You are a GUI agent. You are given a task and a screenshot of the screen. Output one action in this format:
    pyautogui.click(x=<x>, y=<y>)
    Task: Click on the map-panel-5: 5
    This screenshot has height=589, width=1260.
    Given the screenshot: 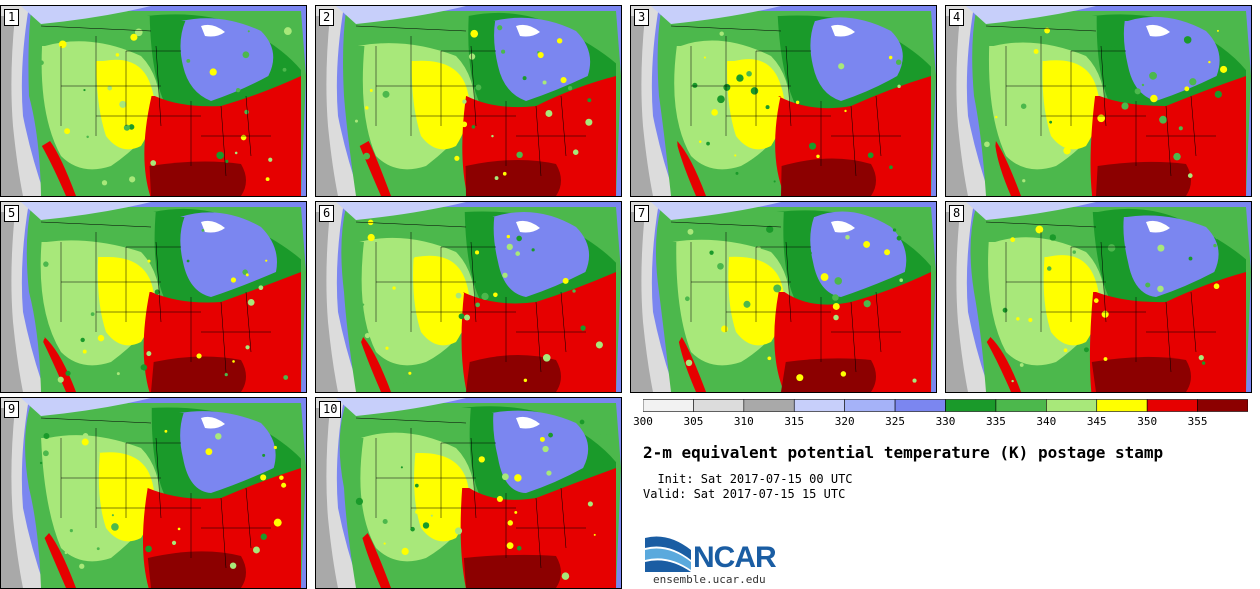 What is the action you would take?
    pyautogui.click(x=153, y=297)
    